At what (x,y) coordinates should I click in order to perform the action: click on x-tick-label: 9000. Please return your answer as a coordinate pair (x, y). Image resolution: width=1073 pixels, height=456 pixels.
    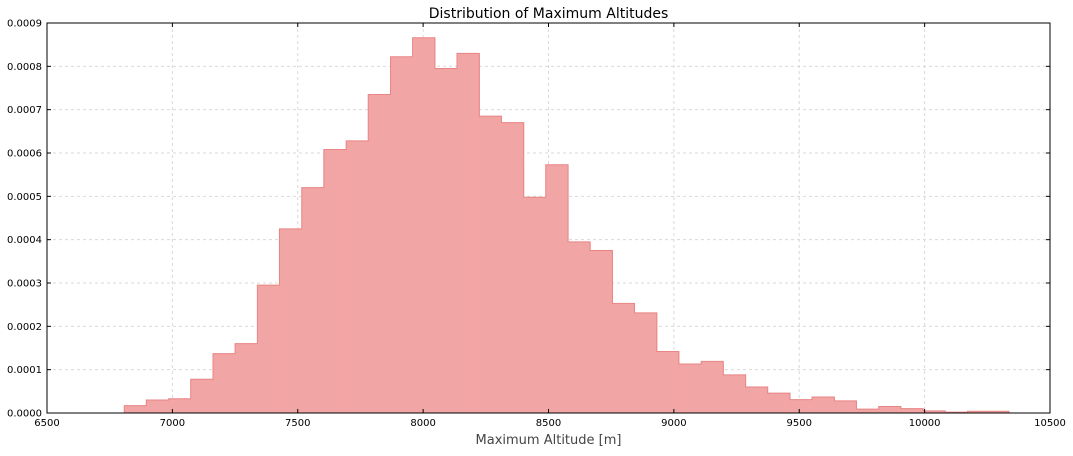
    Looking at the image, I should click on (673, 423).